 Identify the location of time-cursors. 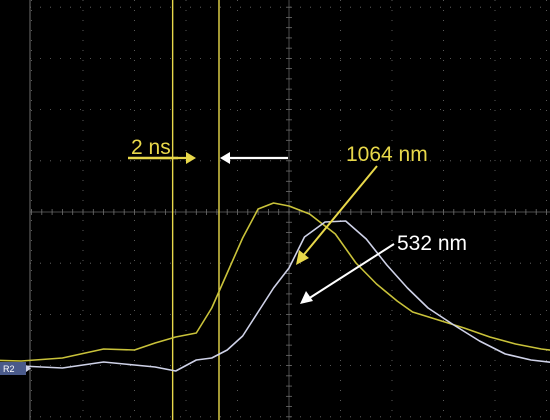
(195, 210).